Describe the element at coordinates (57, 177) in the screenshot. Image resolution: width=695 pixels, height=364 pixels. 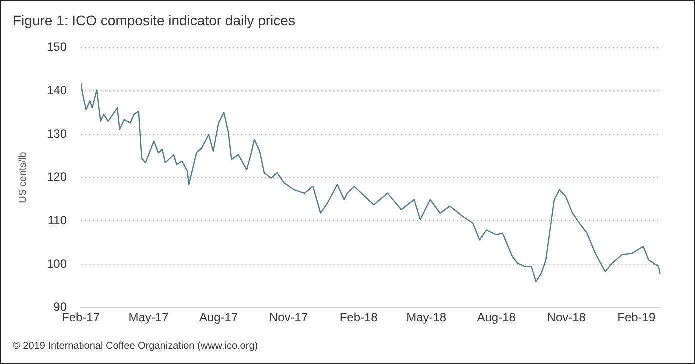
I see `y-tick-label: 120` at that location.